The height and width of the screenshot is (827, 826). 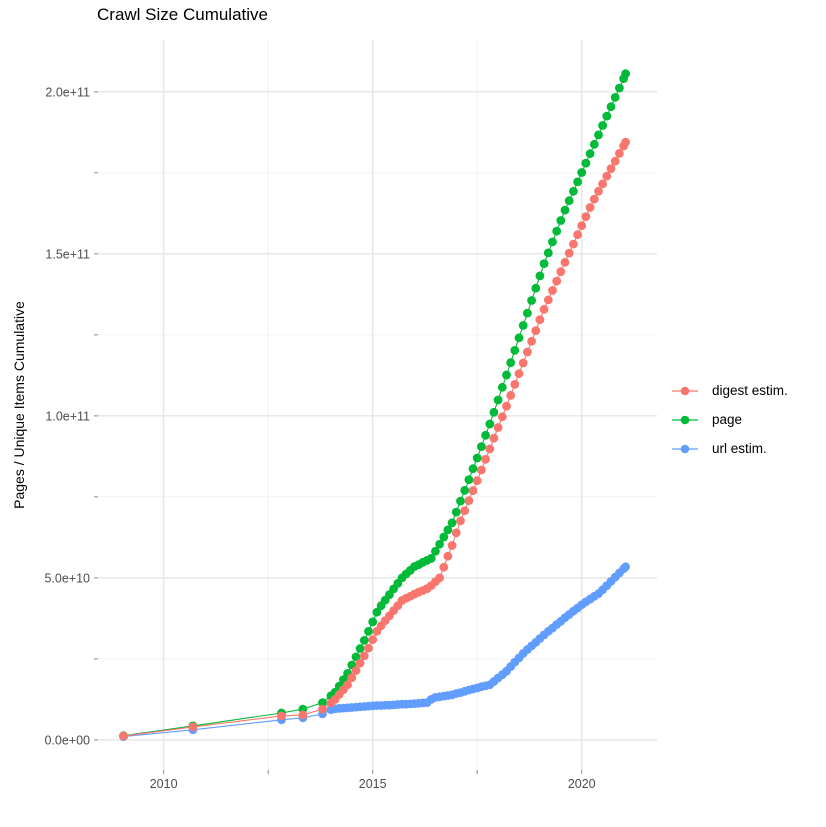 I want to click on legend-key-page-icon, so click(x=685, y=419).